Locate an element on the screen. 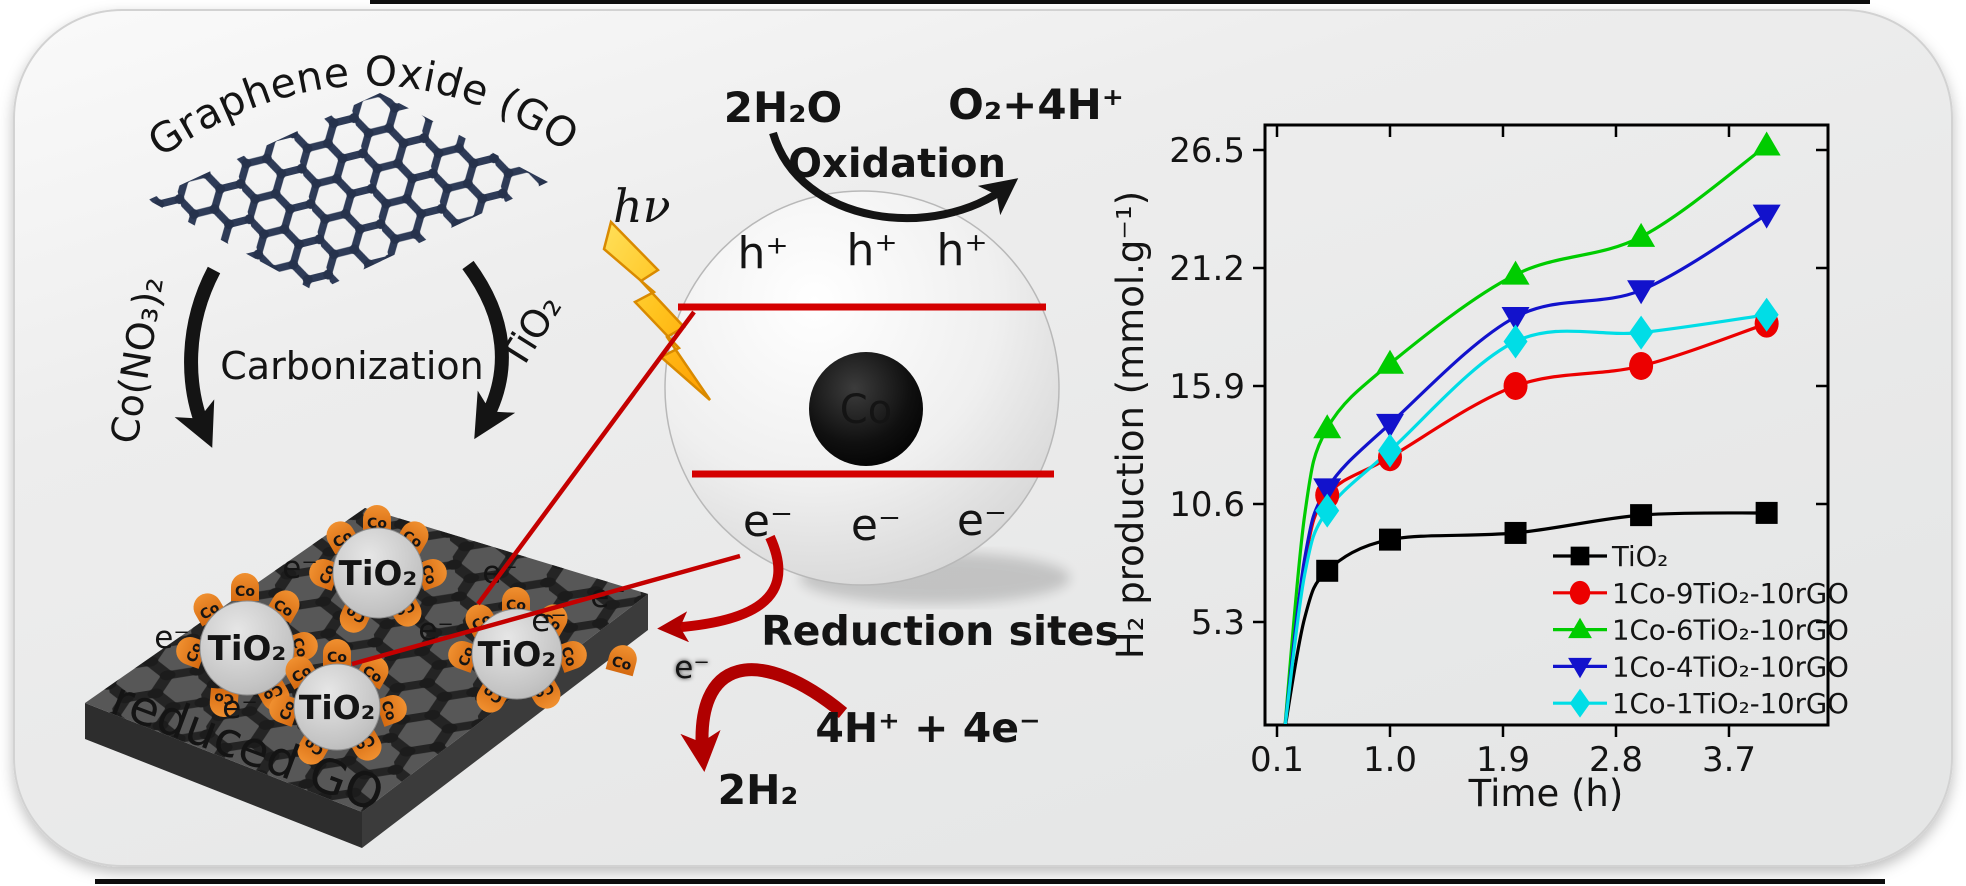 This screenshot has width=1966, height=886. slab-front-left is located at coordinates (223, 775).